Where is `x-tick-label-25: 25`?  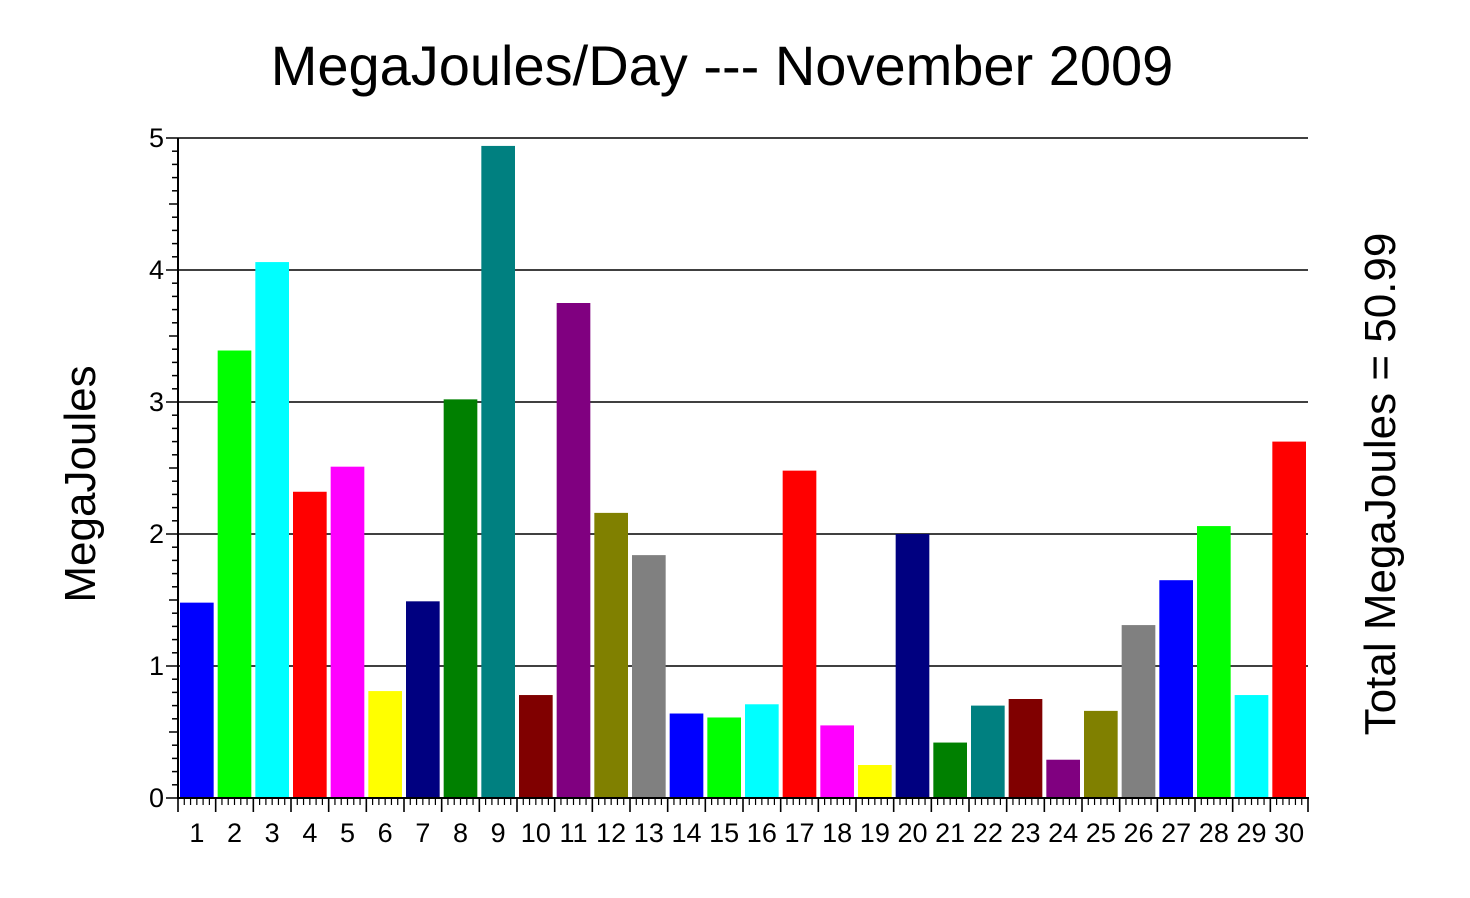
x-tick-label-25: 25 is located at coordinates (1101, 833).